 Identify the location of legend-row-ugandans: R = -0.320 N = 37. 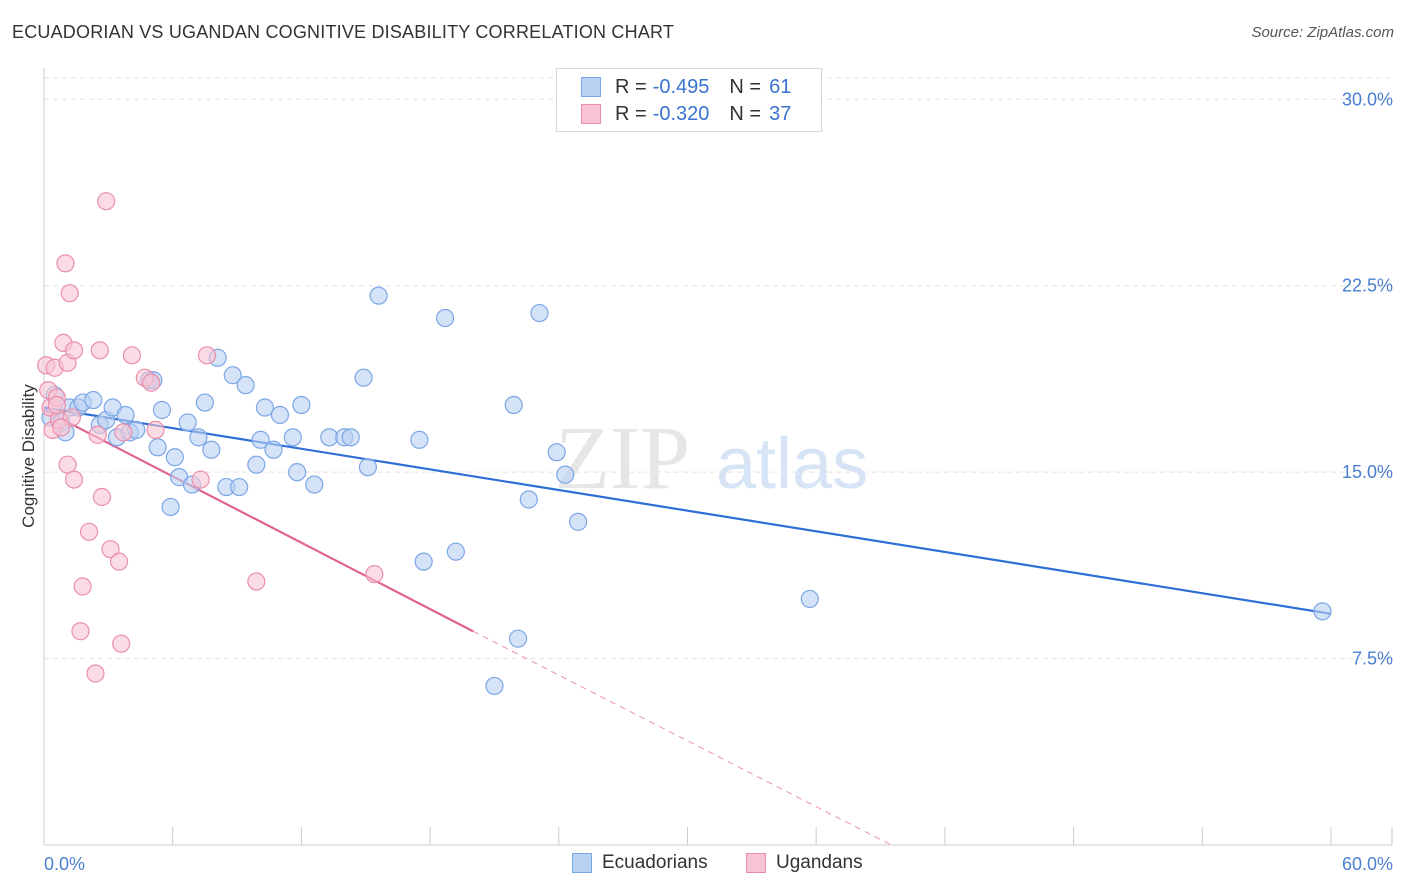
(686, 114).